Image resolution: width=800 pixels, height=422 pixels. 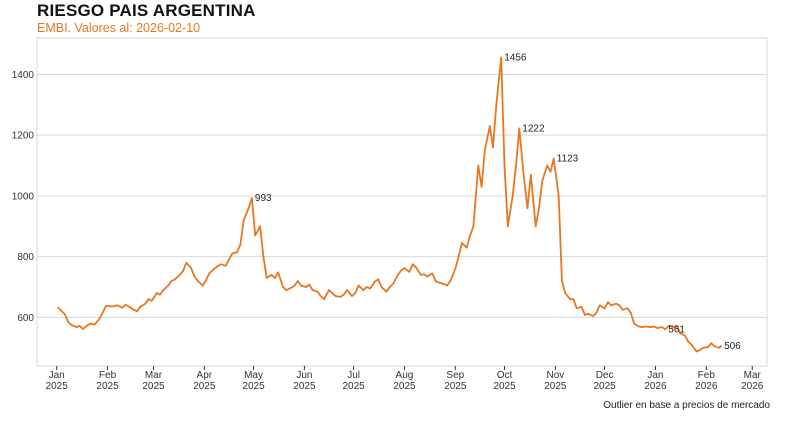 I want to click on x-tick-month: Jun, so click(x=304, y=375).